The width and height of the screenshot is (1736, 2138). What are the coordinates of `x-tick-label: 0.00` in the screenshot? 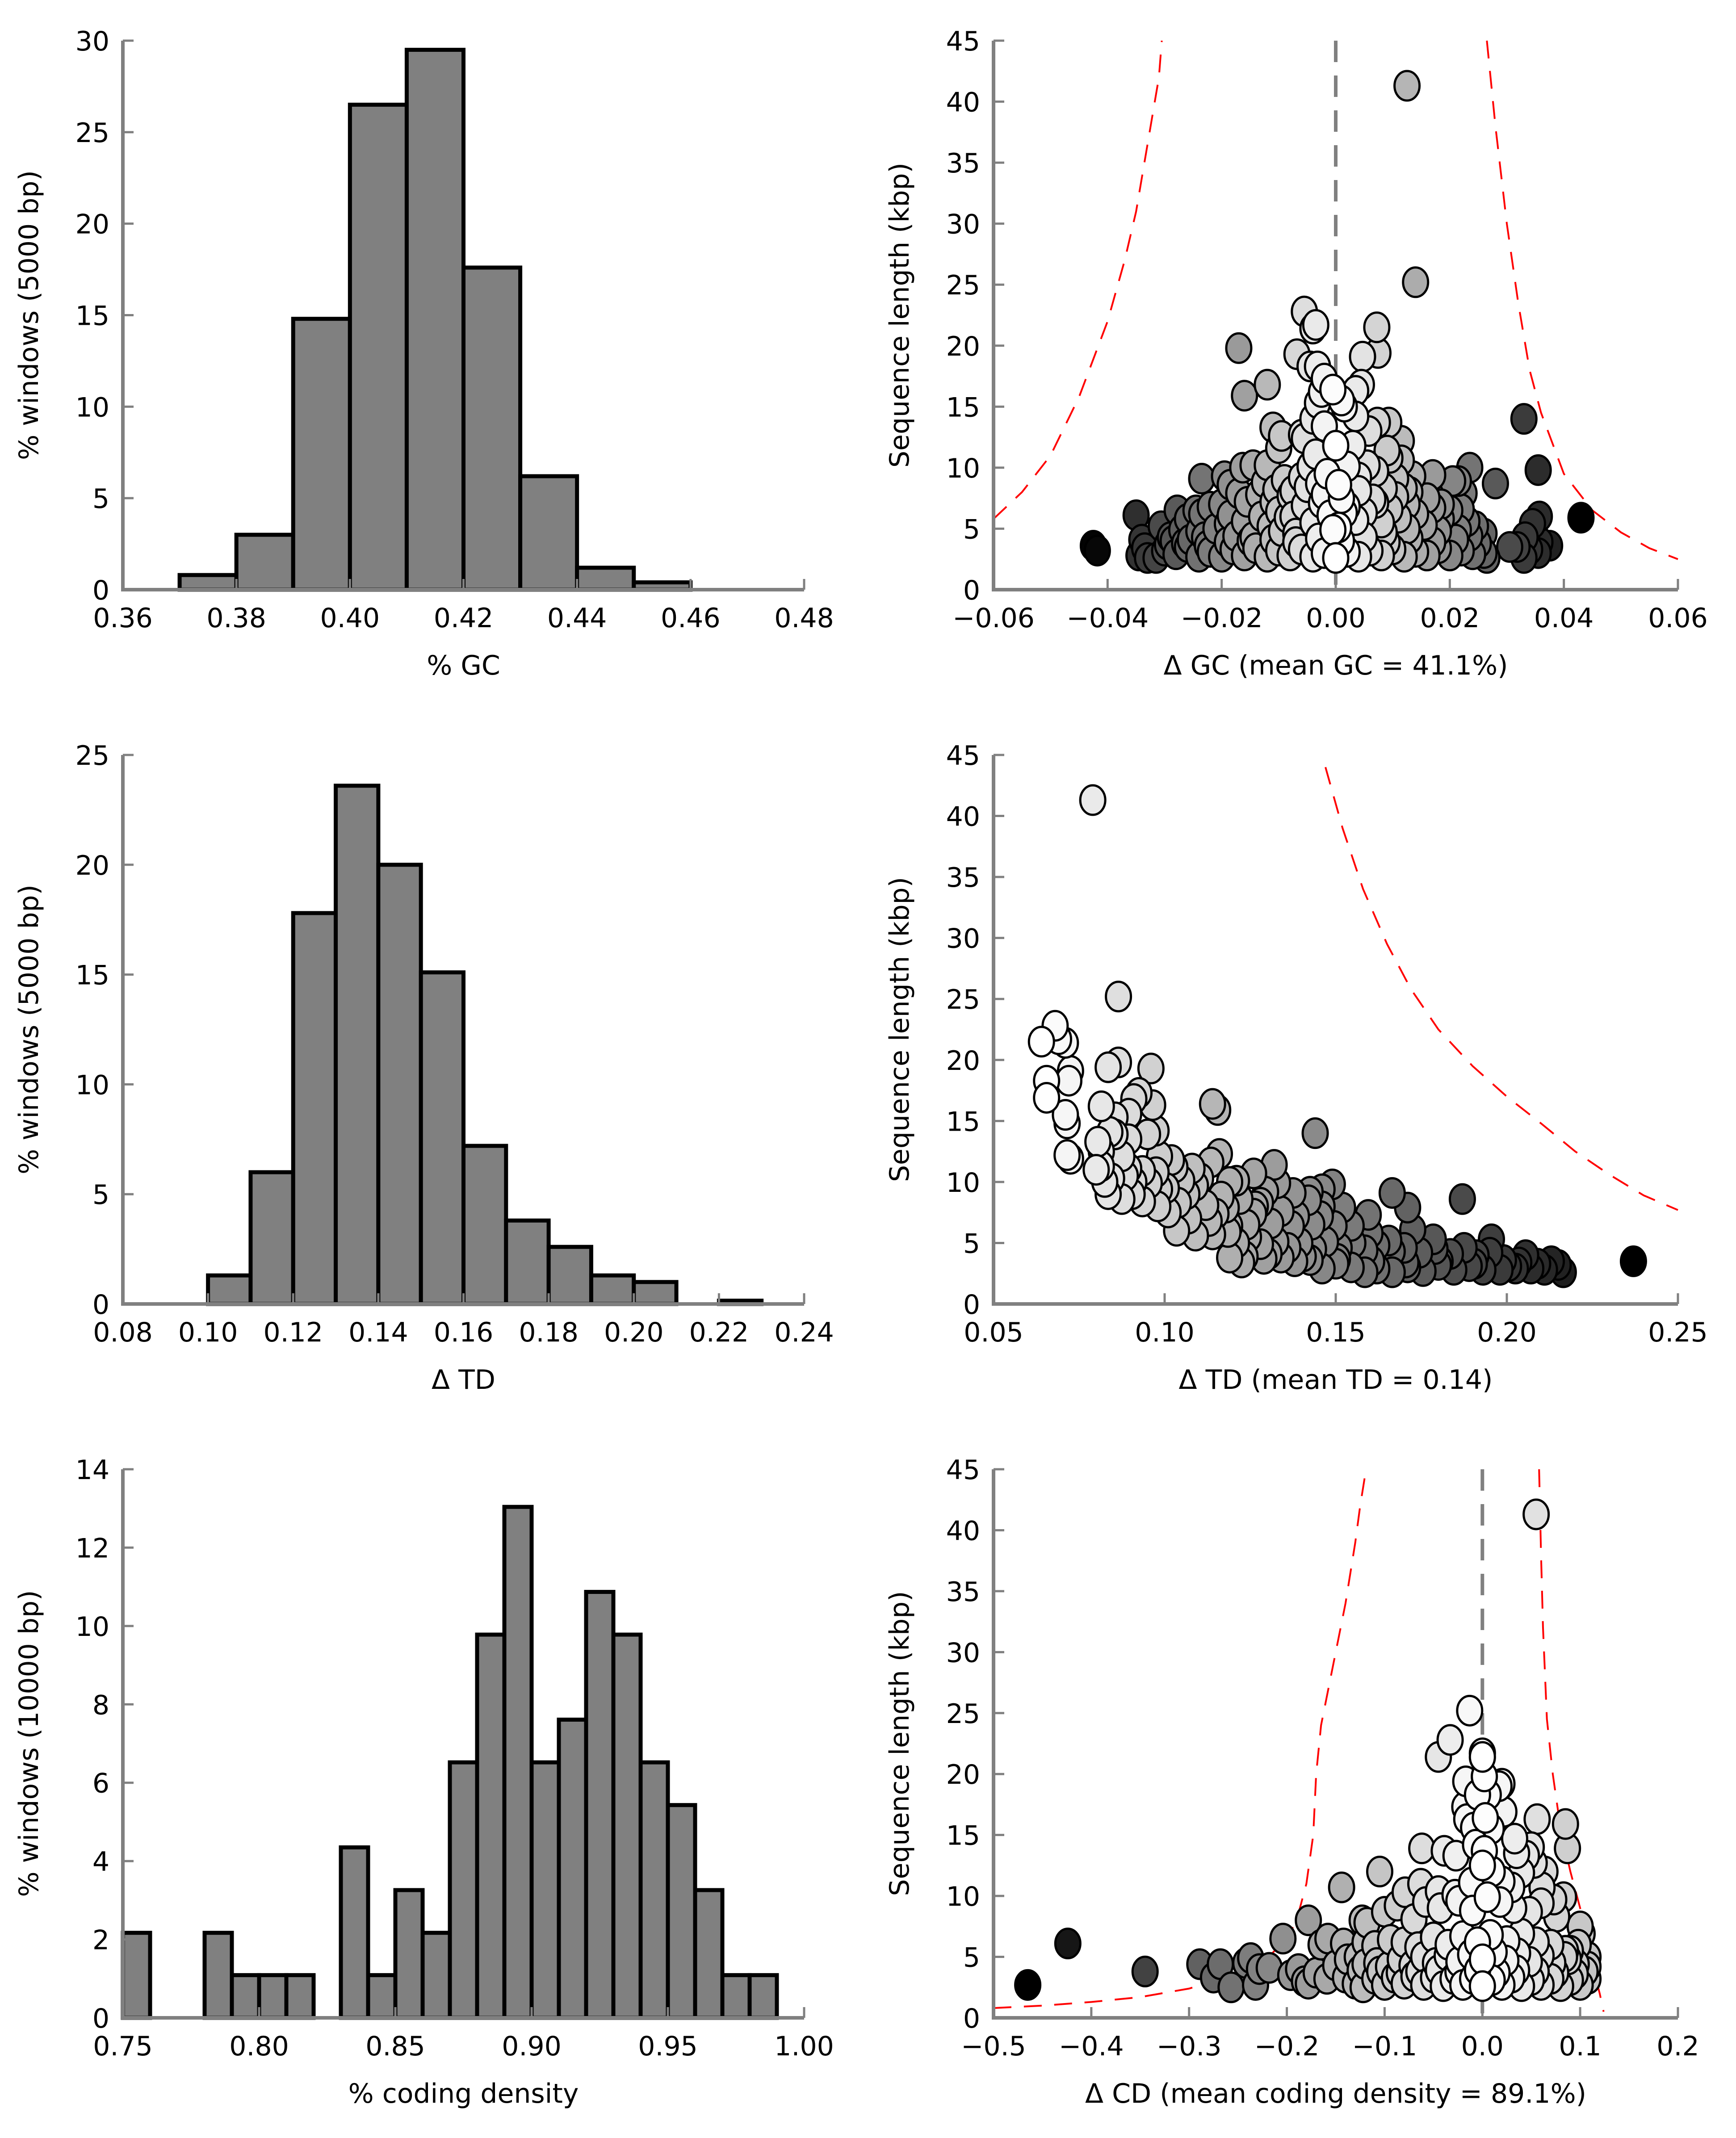 It's located at (1336, 619).